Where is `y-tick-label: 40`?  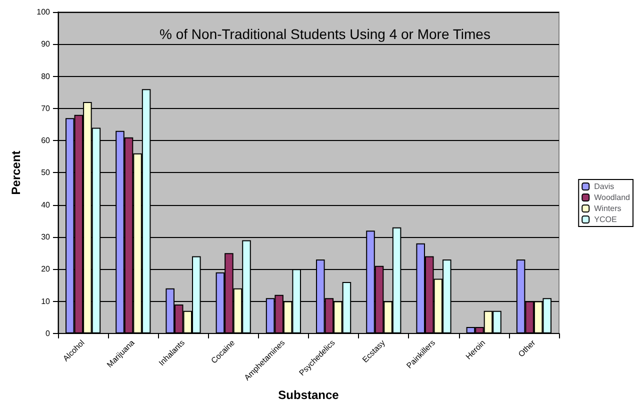
y-tick-label: 40 is located at coordinates (46, 205).